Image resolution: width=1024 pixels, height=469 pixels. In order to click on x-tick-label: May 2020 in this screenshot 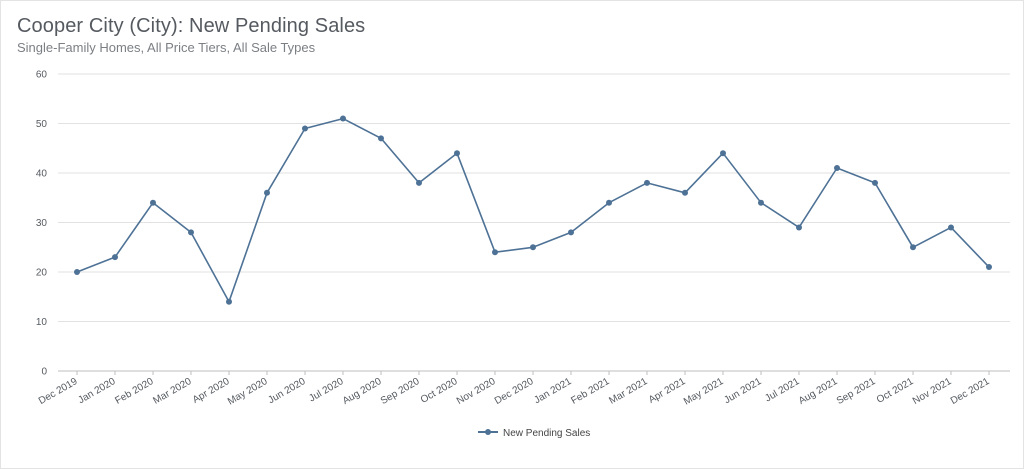, I will do `click(248, 392)`.